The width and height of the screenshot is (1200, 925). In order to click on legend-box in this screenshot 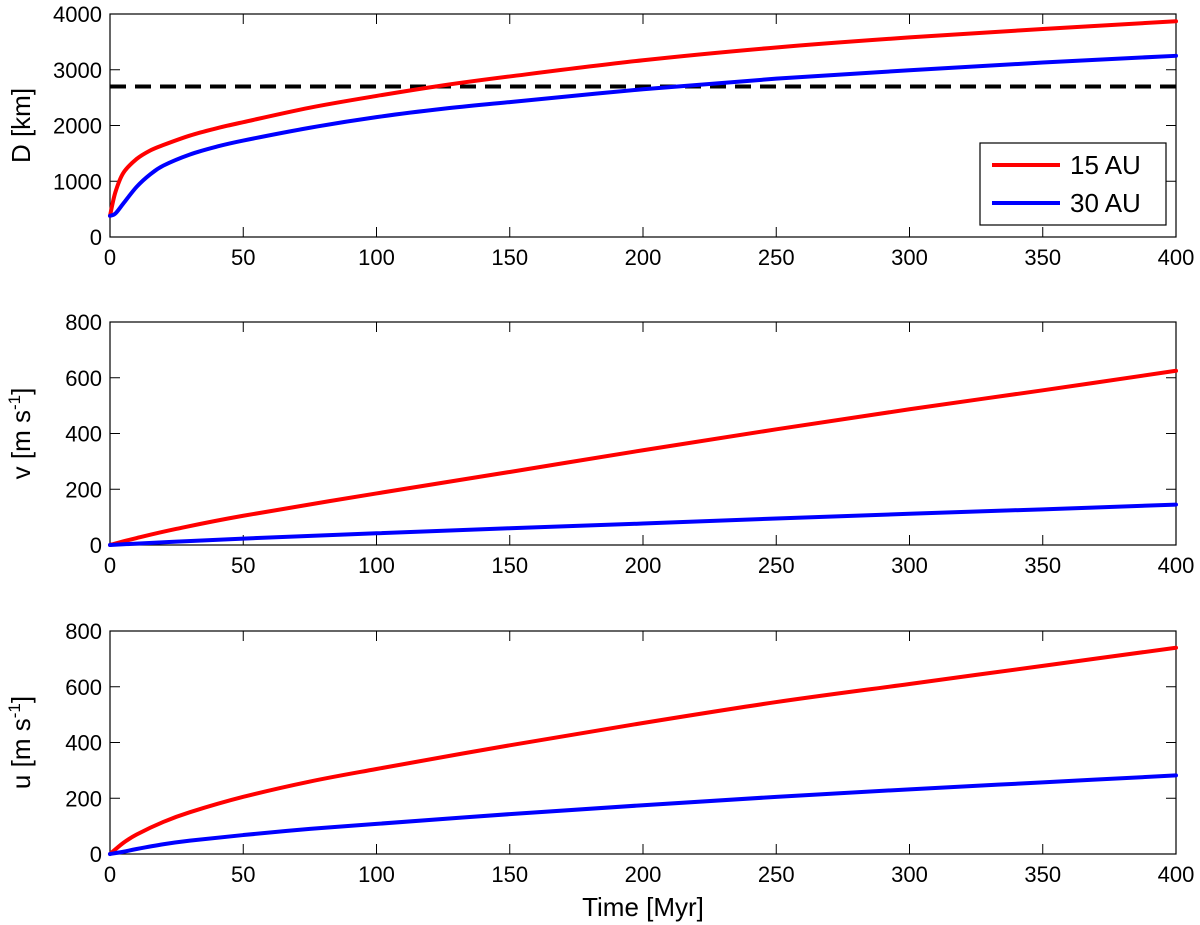, I will do `click(1073, 184)`.